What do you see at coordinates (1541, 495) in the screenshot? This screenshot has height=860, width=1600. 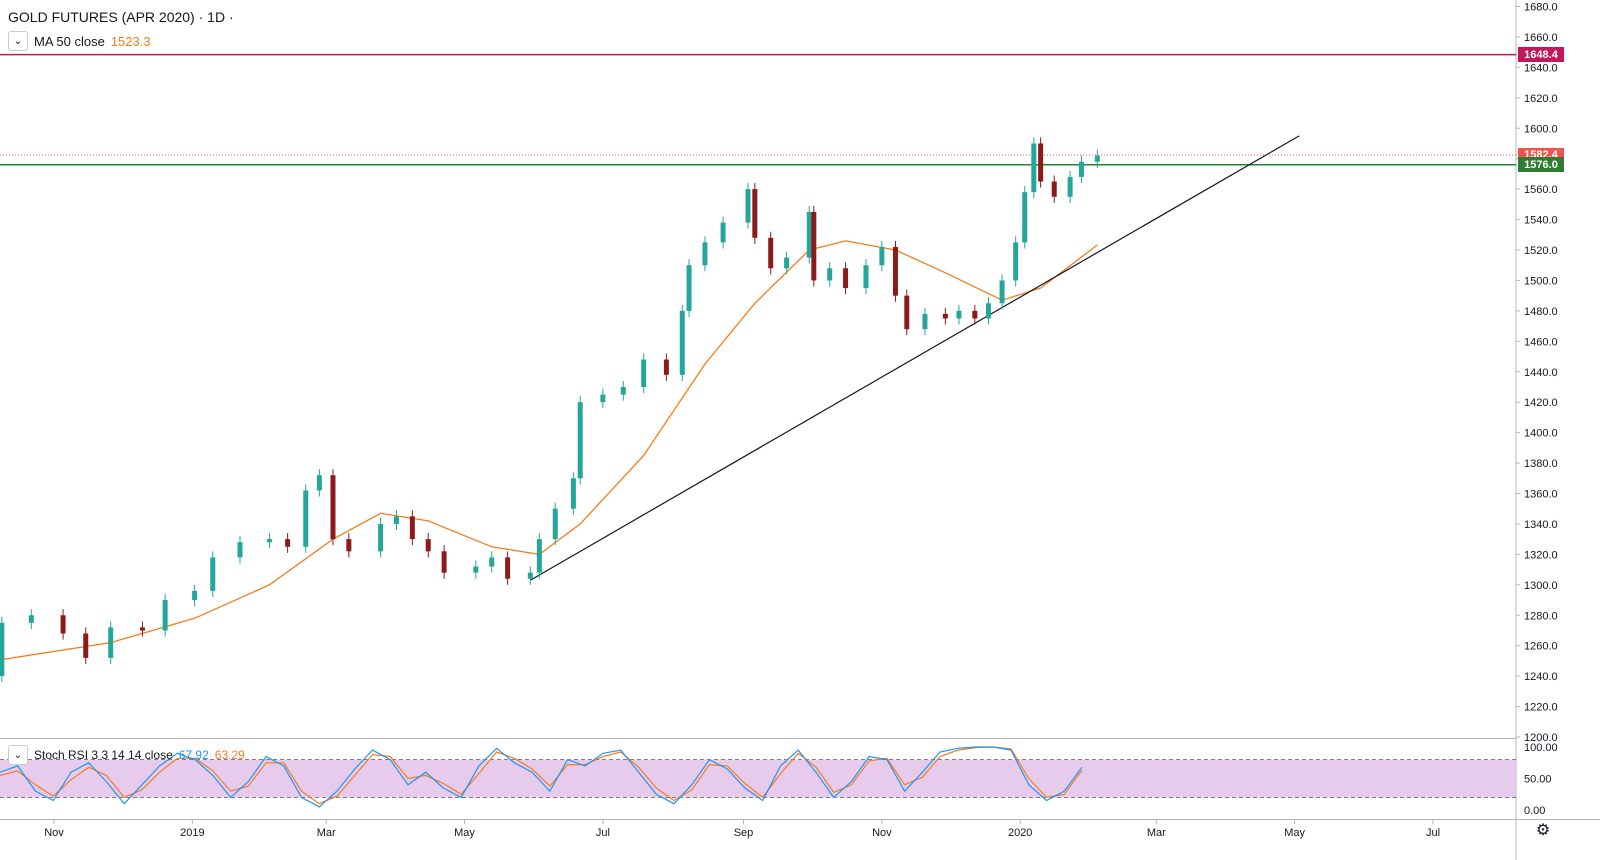 I see `y-tick-label: 1360.0` at bounding box center [1541, 495].